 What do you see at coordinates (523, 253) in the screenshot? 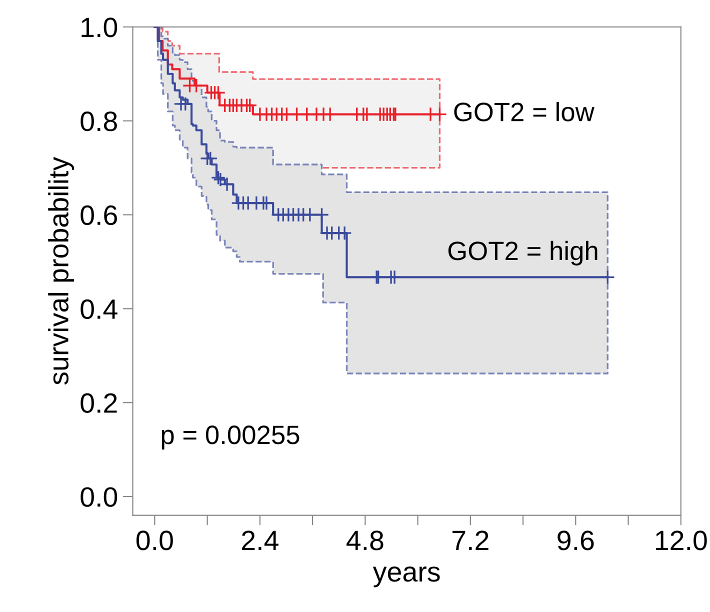
I see `series-label: GOT2 = high` at bounding box center [523, 253].